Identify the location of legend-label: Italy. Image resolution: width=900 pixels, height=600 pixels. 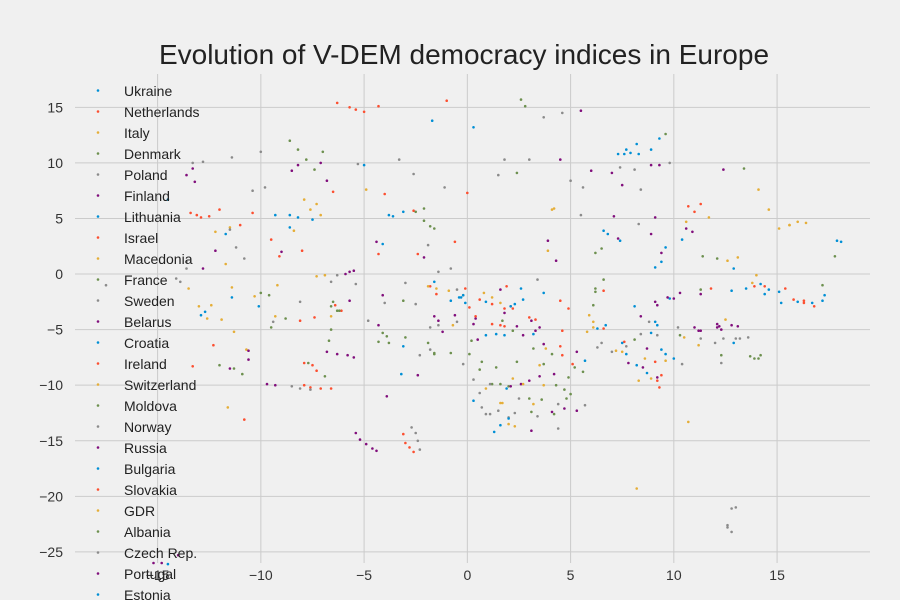
(137, 133).